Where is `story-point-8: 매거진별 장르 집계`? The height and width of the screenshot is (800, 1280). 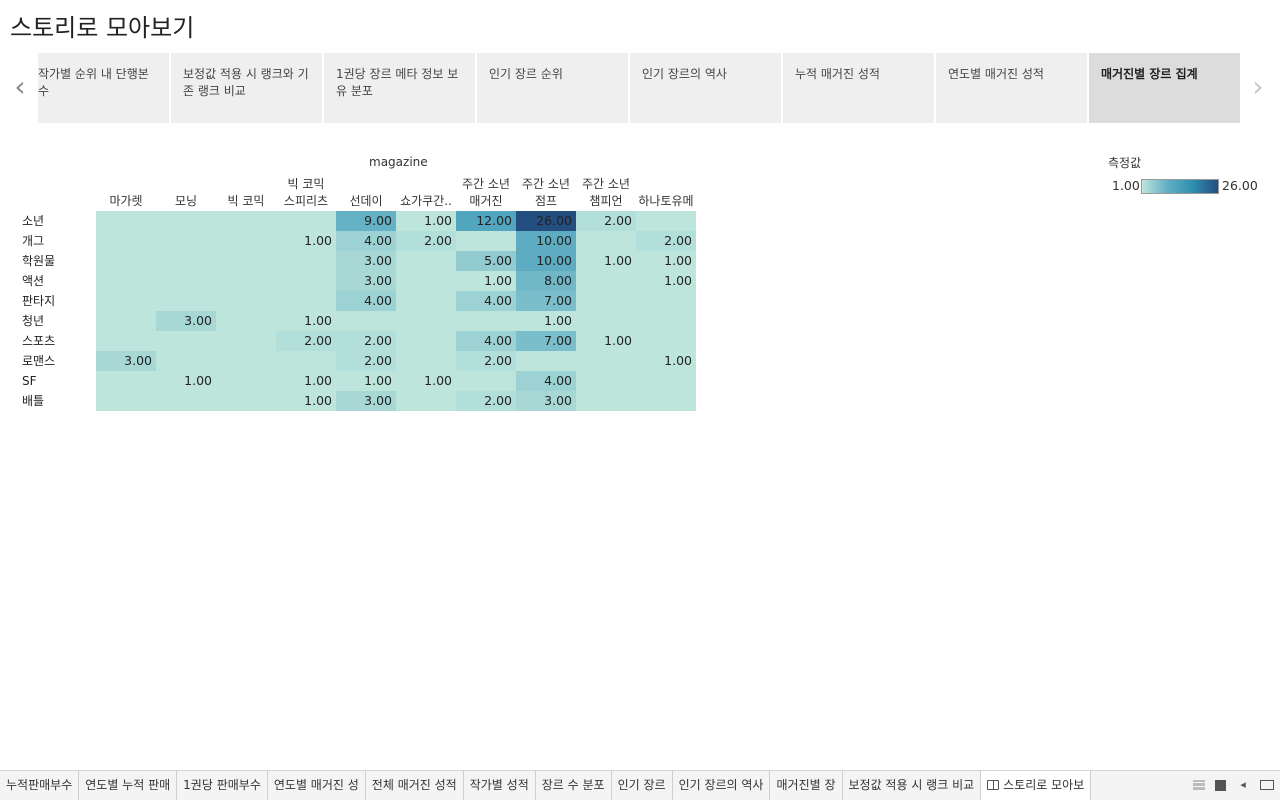 story-point-8: 매거진별 장르 집계 is located at coordinates (1164, 88).